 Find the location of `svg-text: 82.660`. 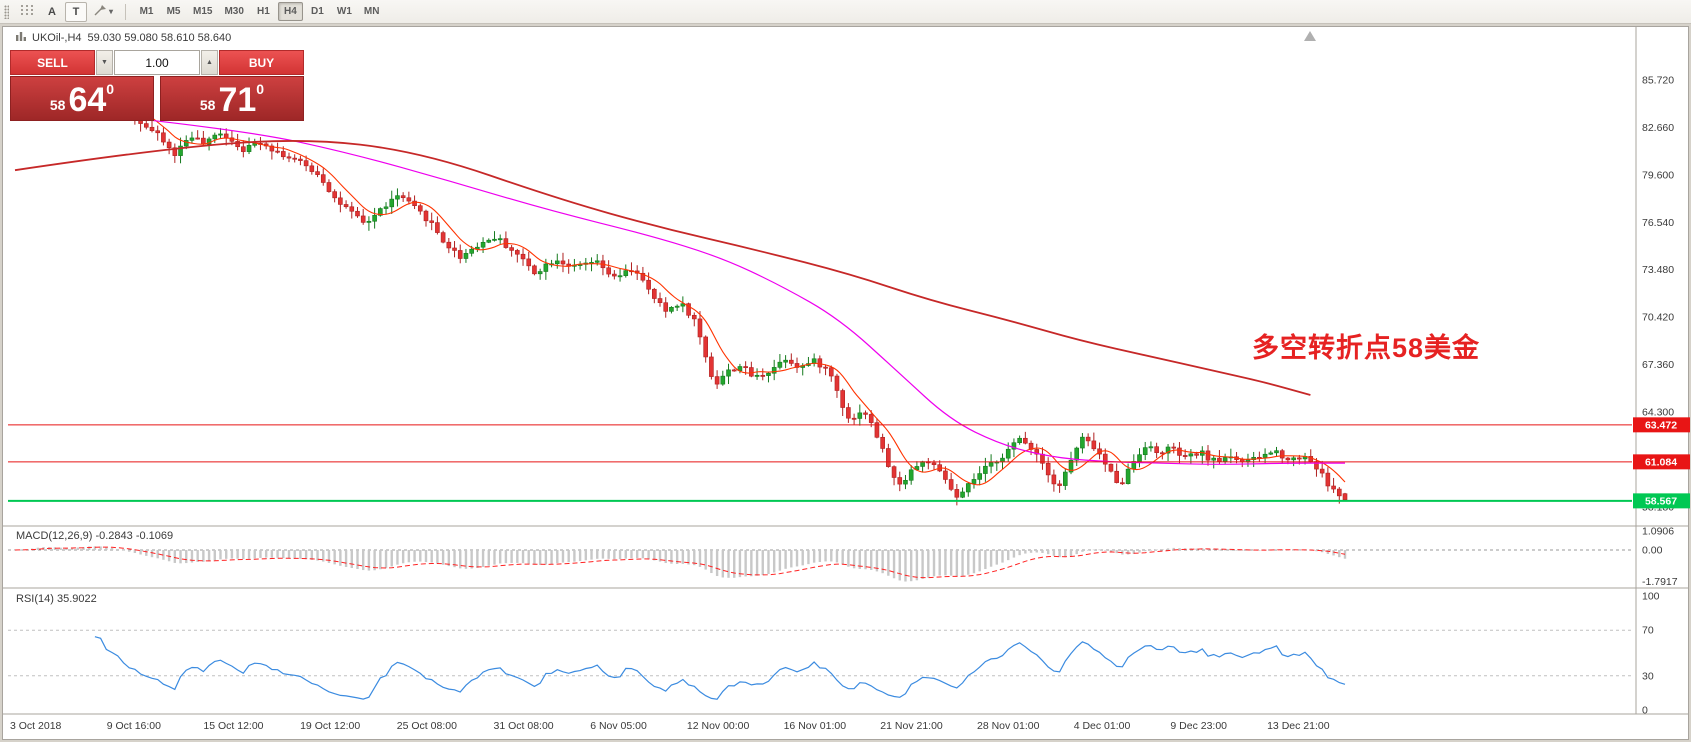

svg-text: 82.660 is located at coordinates (1658, 128).